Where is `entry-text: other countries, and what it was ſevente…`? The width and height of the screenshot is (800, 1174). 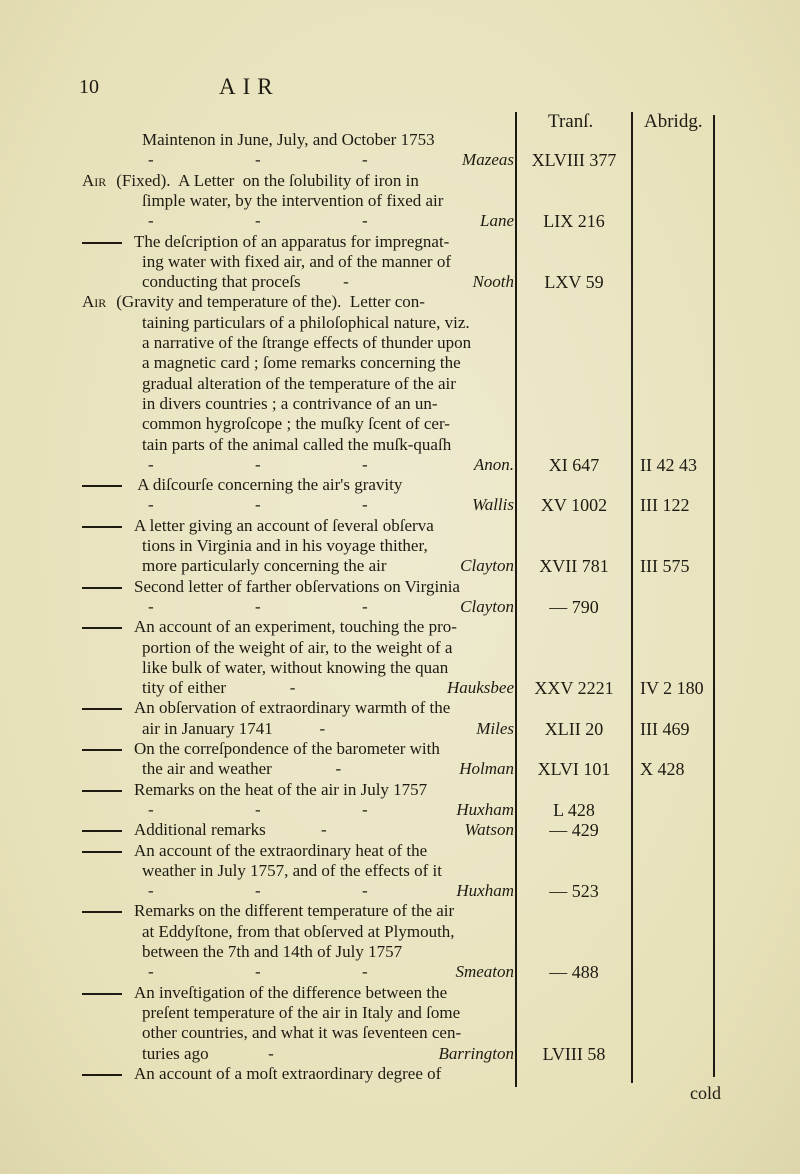 entry-text: other countries, and what it was ſevente… is located at coordinates (302, 1033).